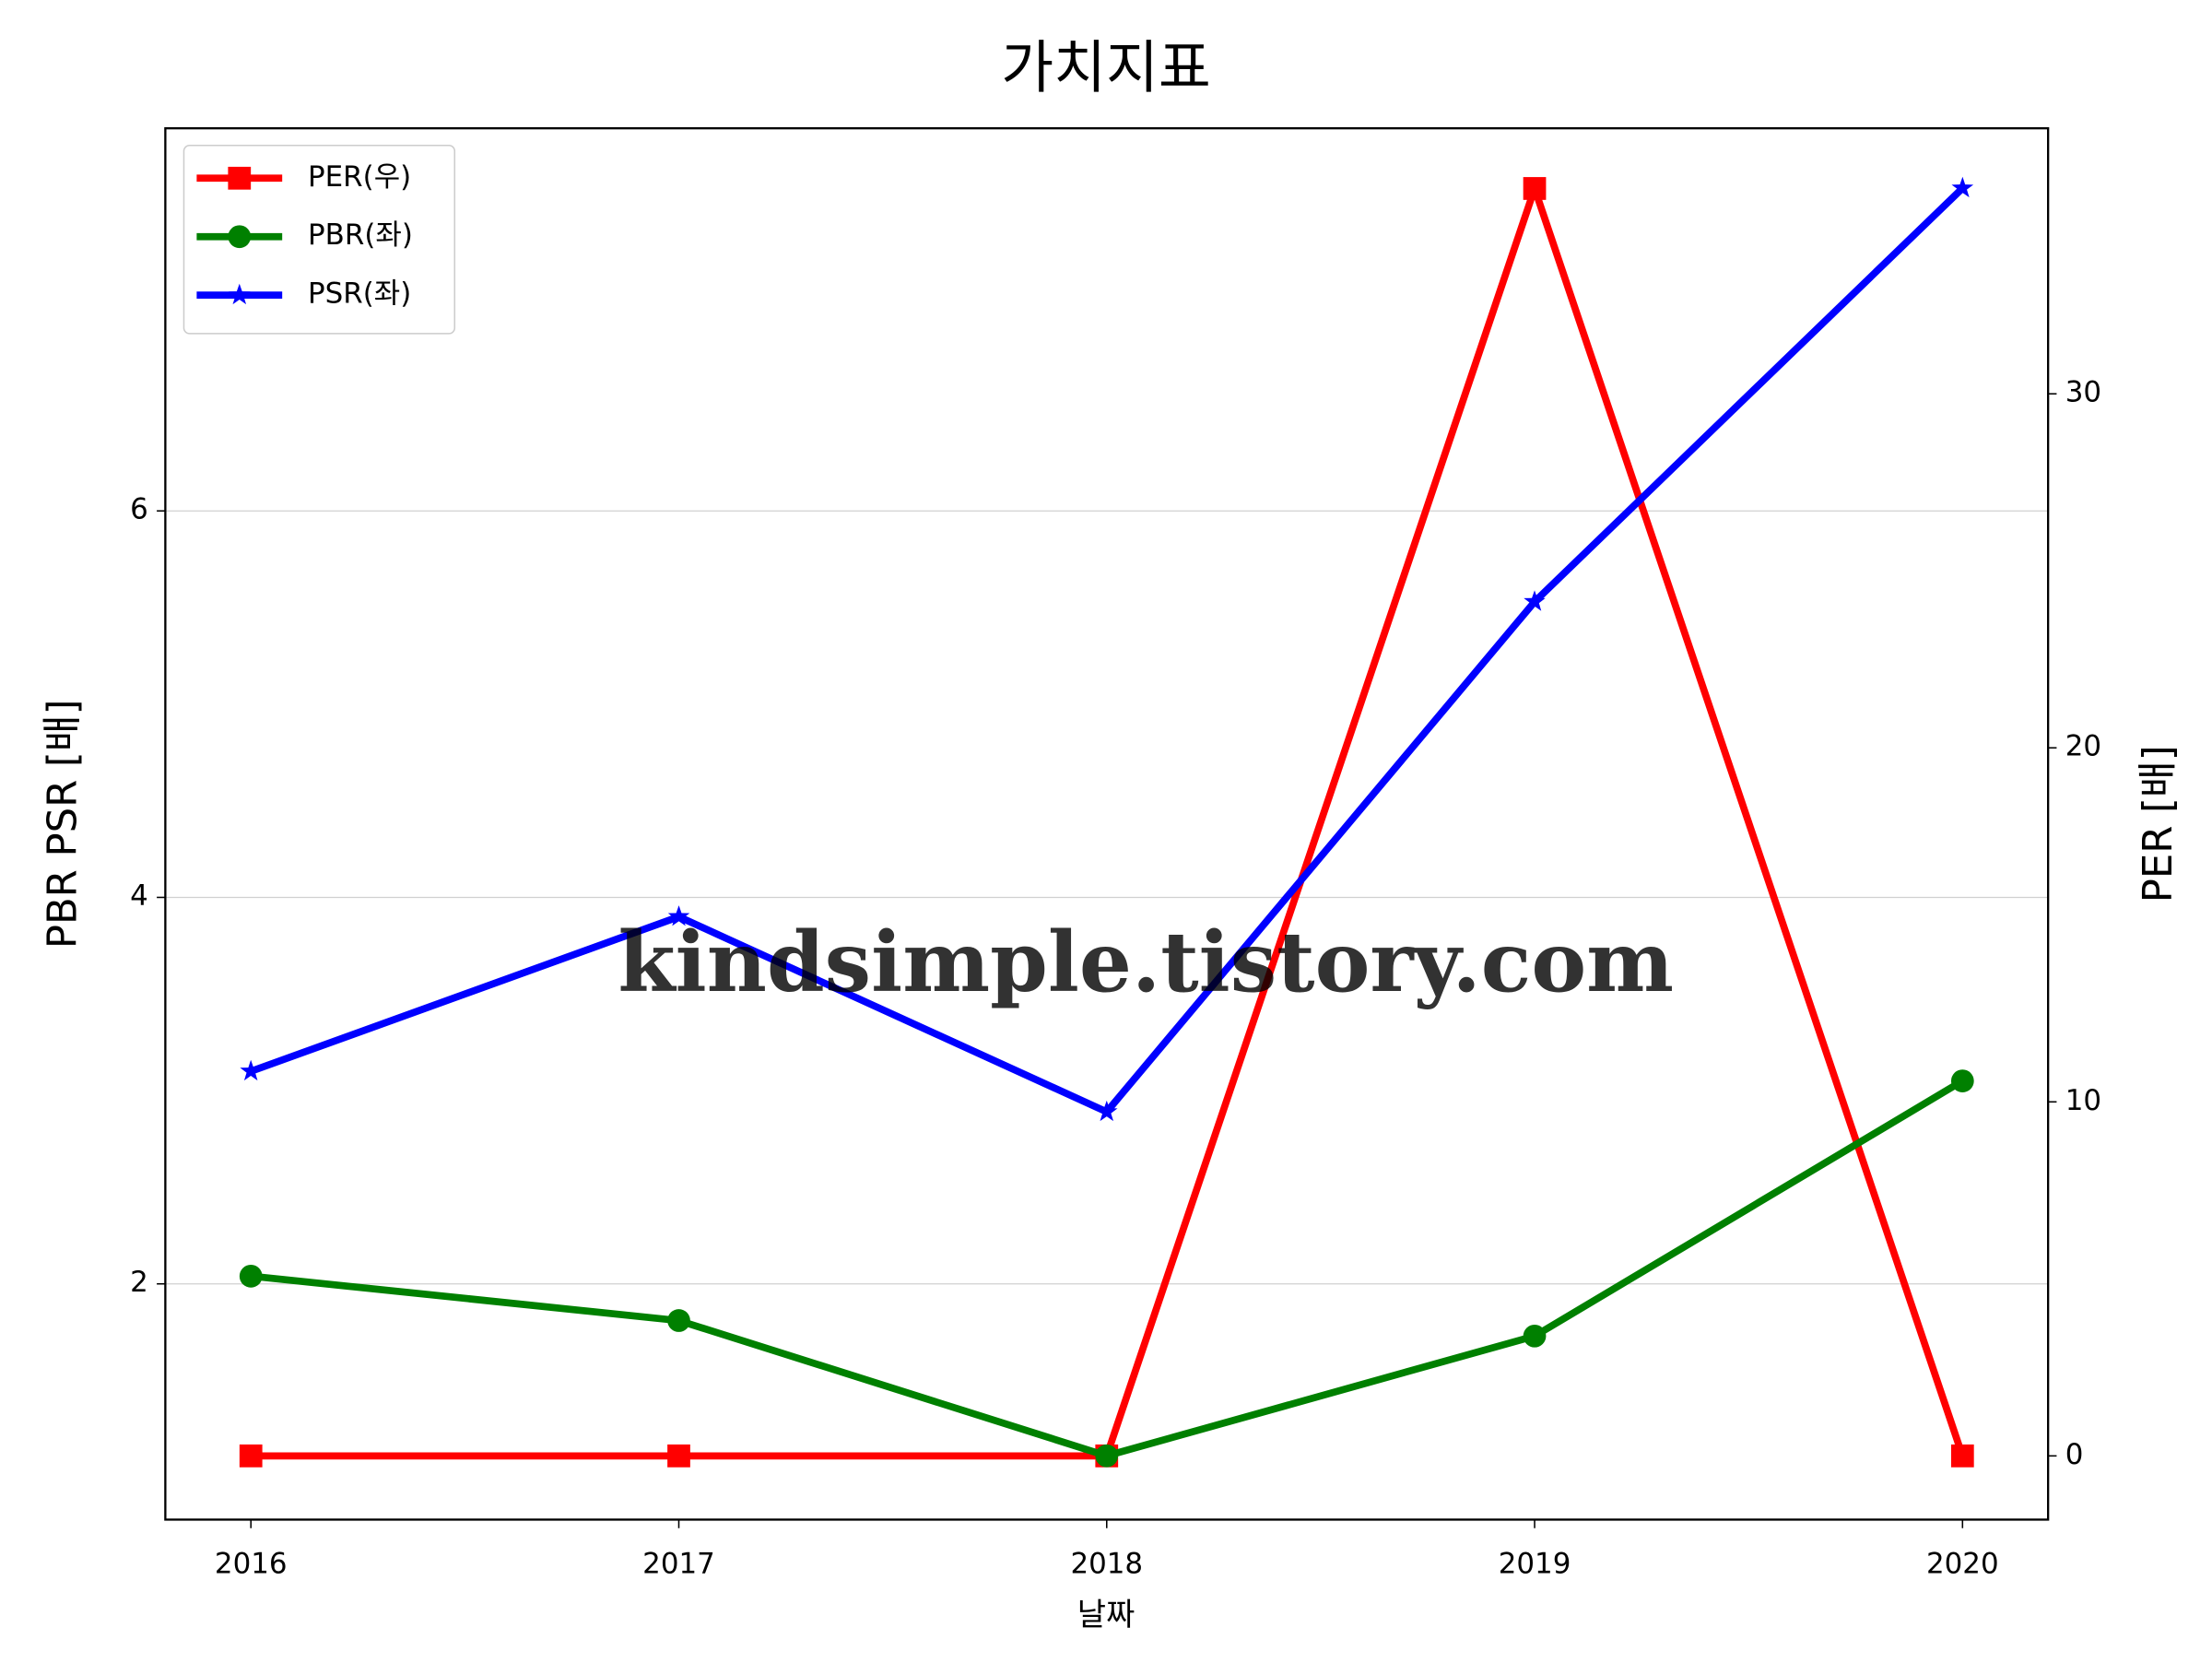  What do you see at coordinates (251, 1563) in the screenshot?
I see `x-tick-label: 2016` at bounding box center [251, 1563].